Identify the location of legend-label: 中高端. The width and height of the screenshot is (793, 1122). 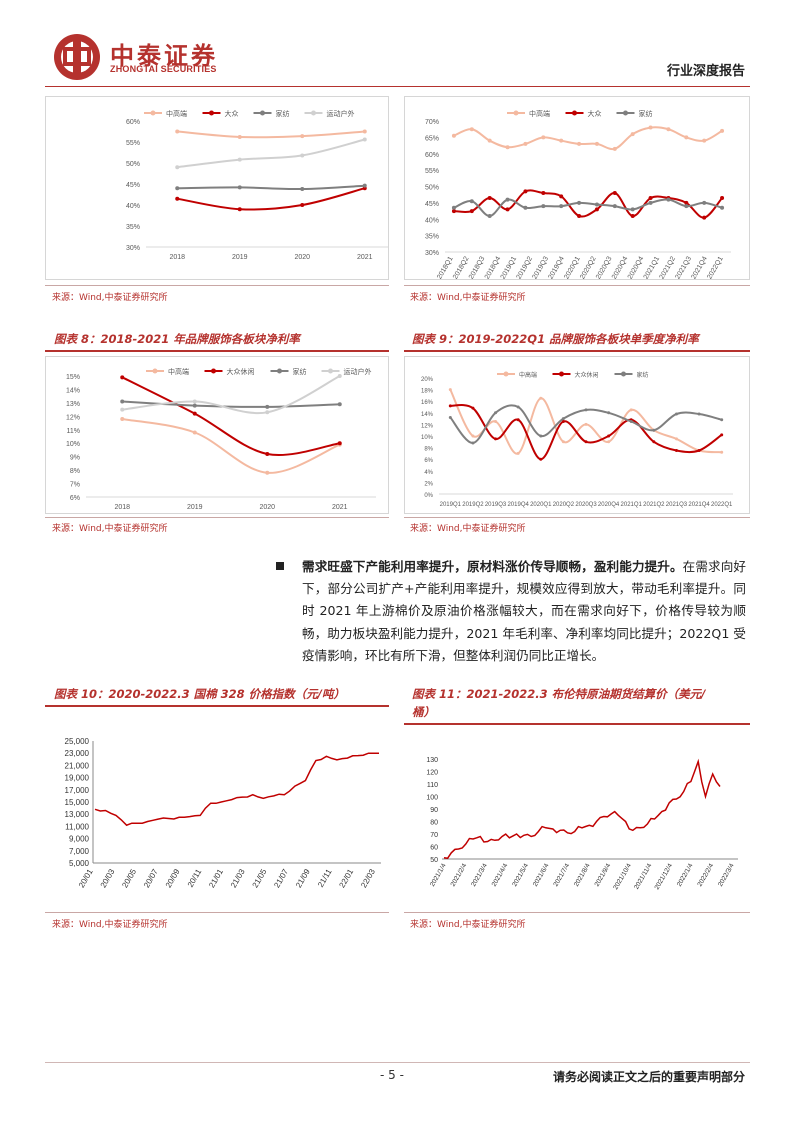
(176, 113).